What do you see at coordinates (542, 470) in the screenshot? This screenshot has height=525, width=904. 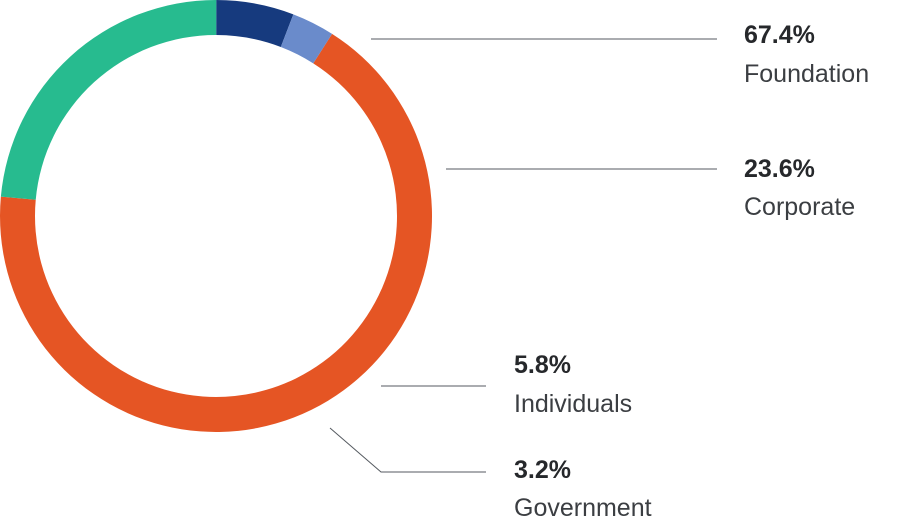 I see `percent-label-government: 3.2%` at bounding box center [542, 470].